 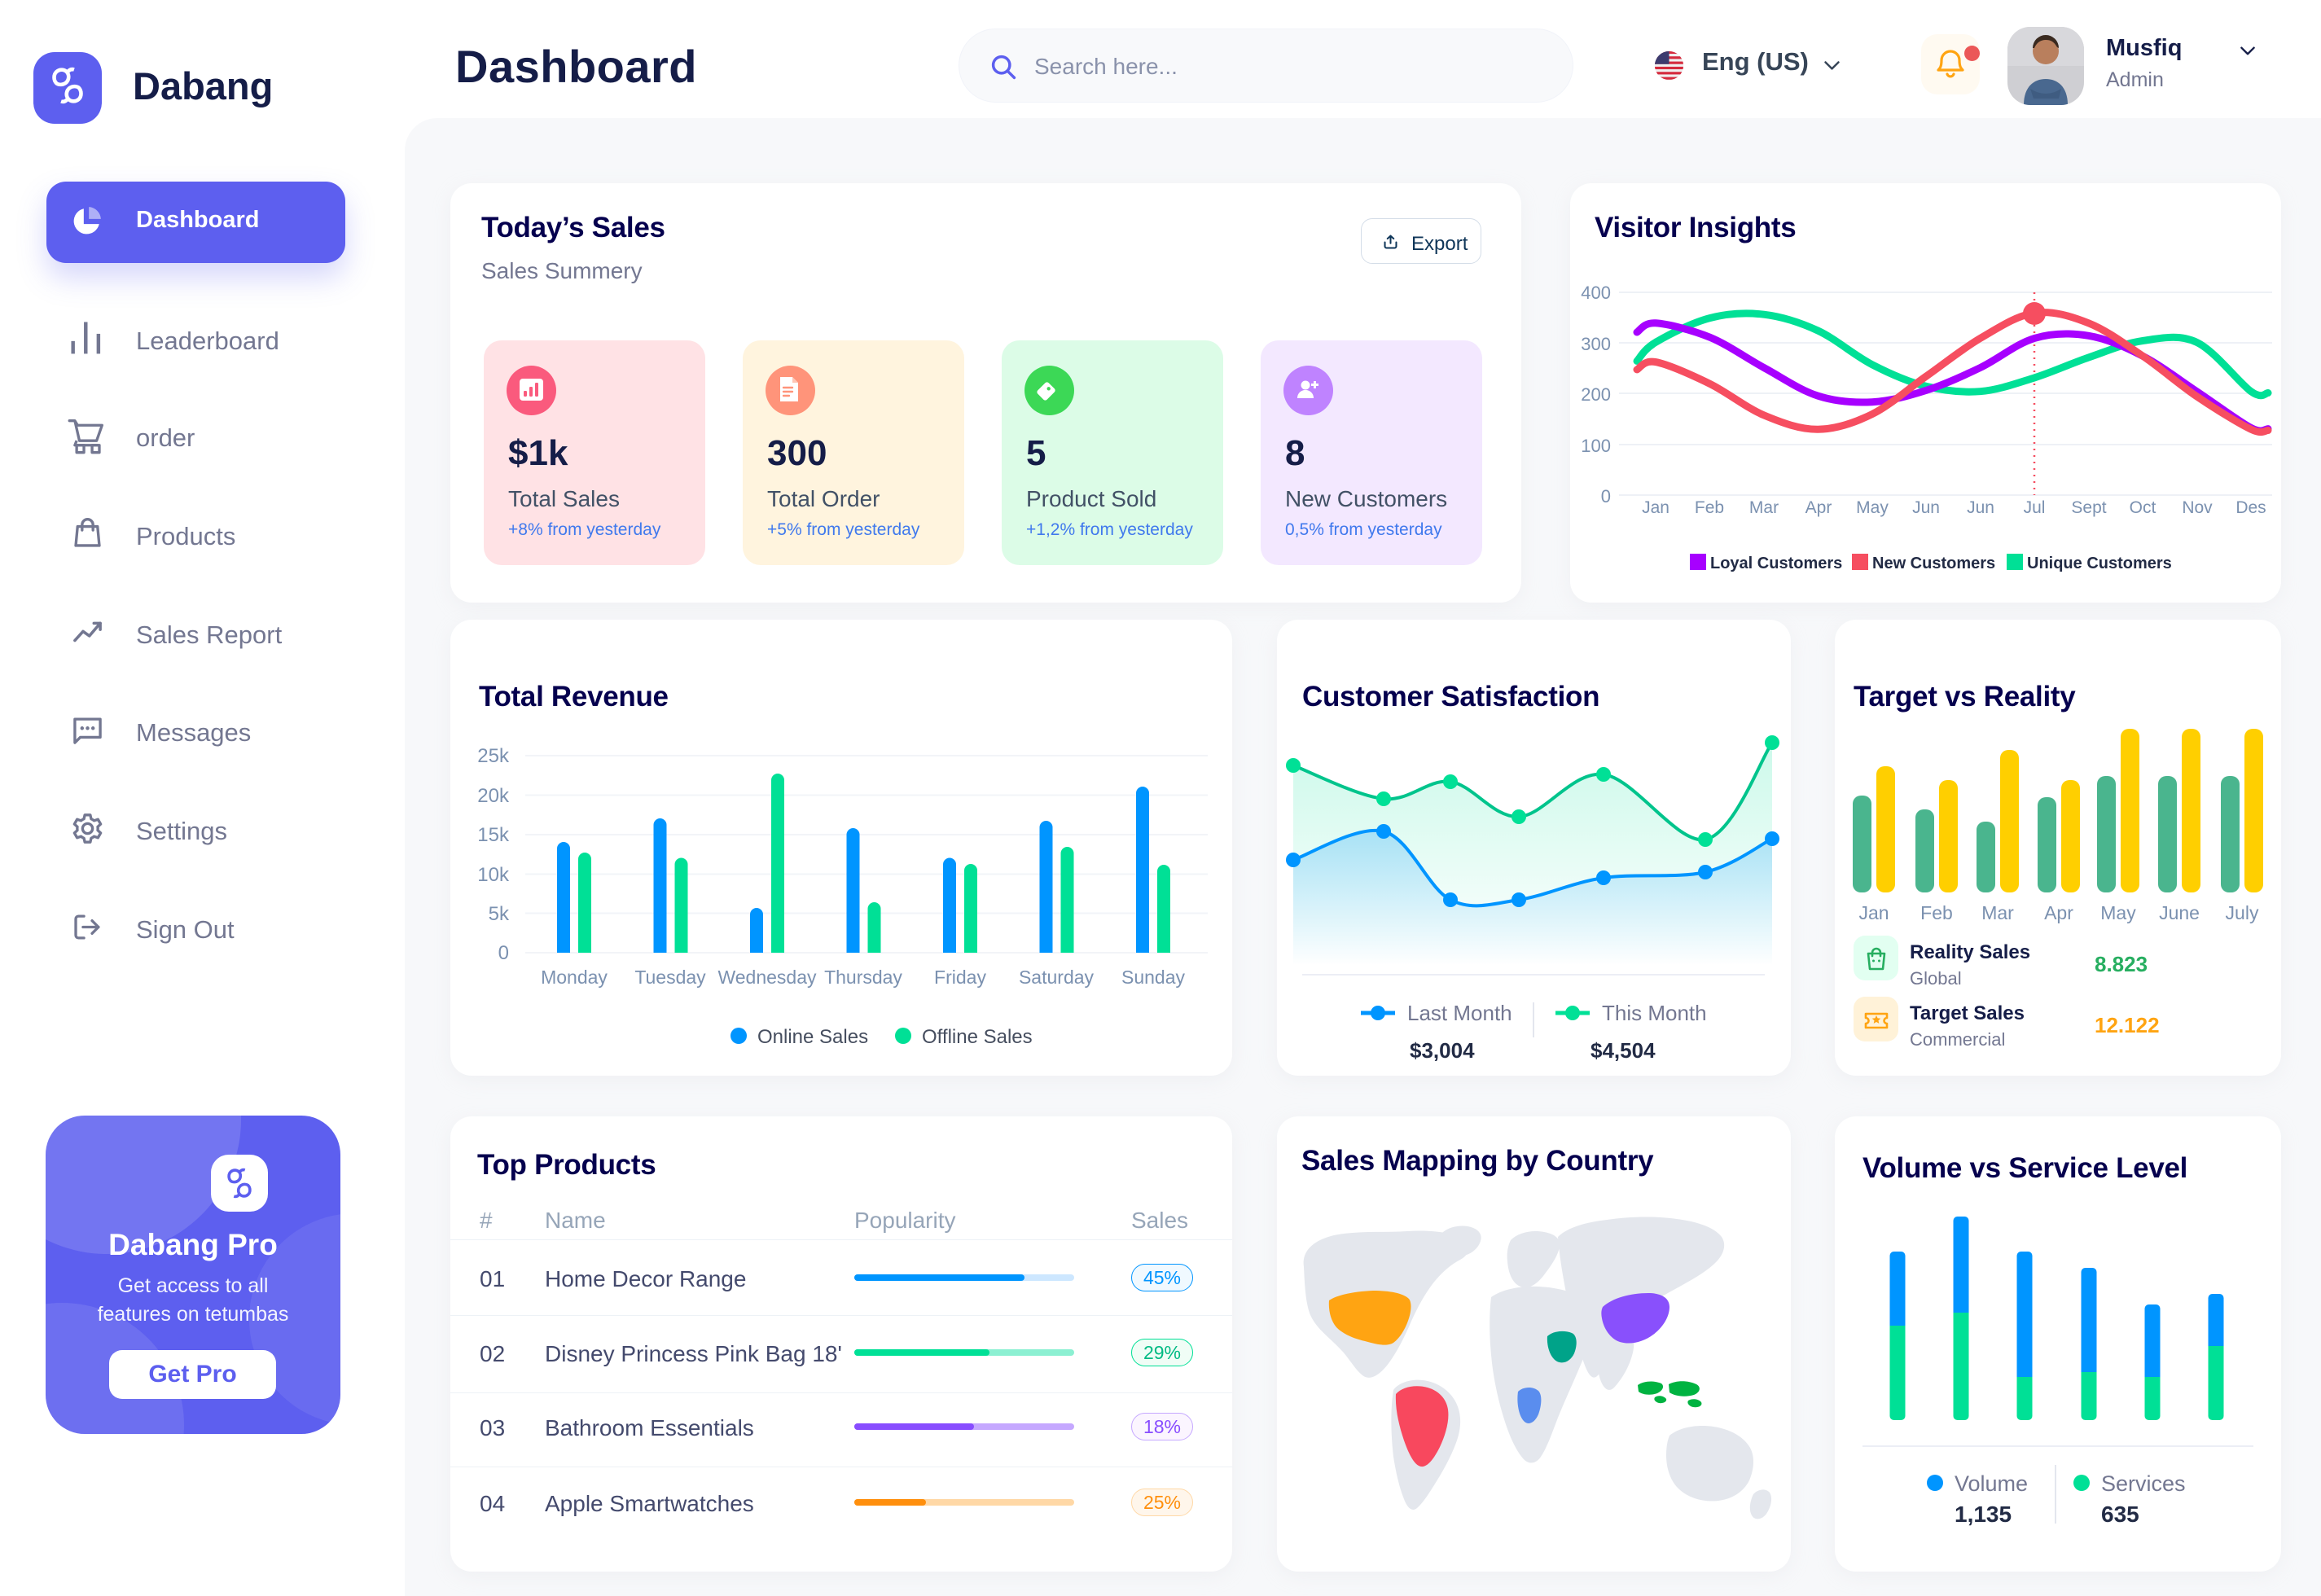 I want to click on svg-text: Sunday, so click(x=1153, y=977).